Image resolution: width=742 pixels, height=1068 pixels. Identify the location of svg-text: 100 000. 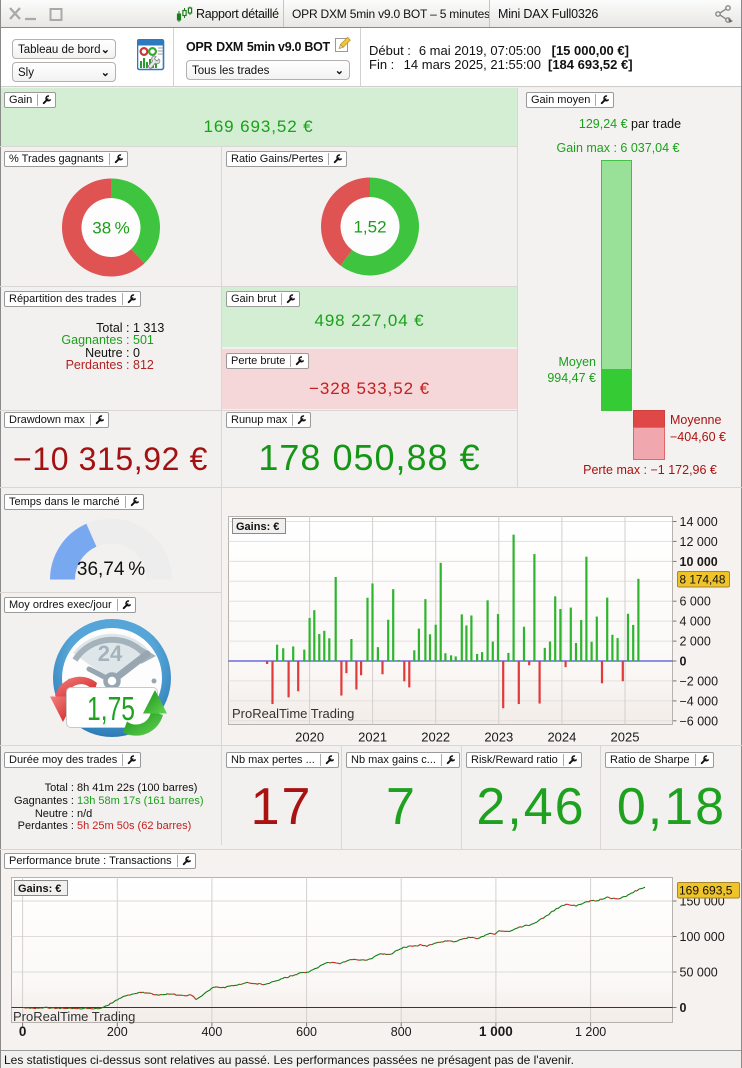
(702, 937).